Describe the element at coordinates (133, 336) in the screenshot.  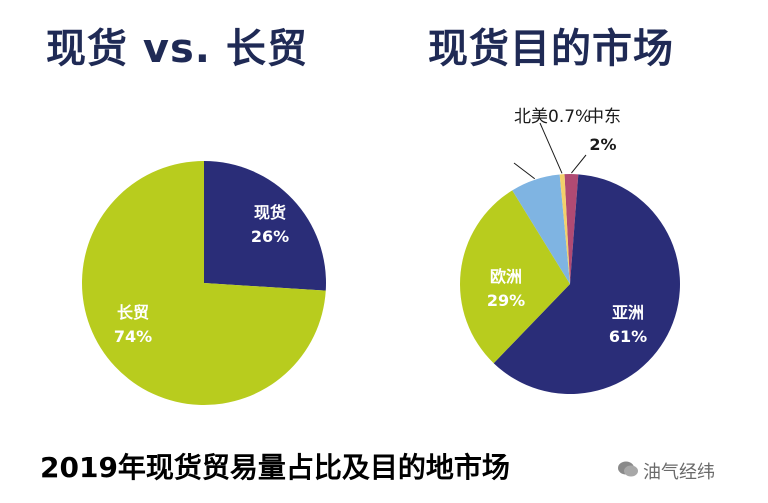
I see `pie1-value-label-2: 74%` at that location.